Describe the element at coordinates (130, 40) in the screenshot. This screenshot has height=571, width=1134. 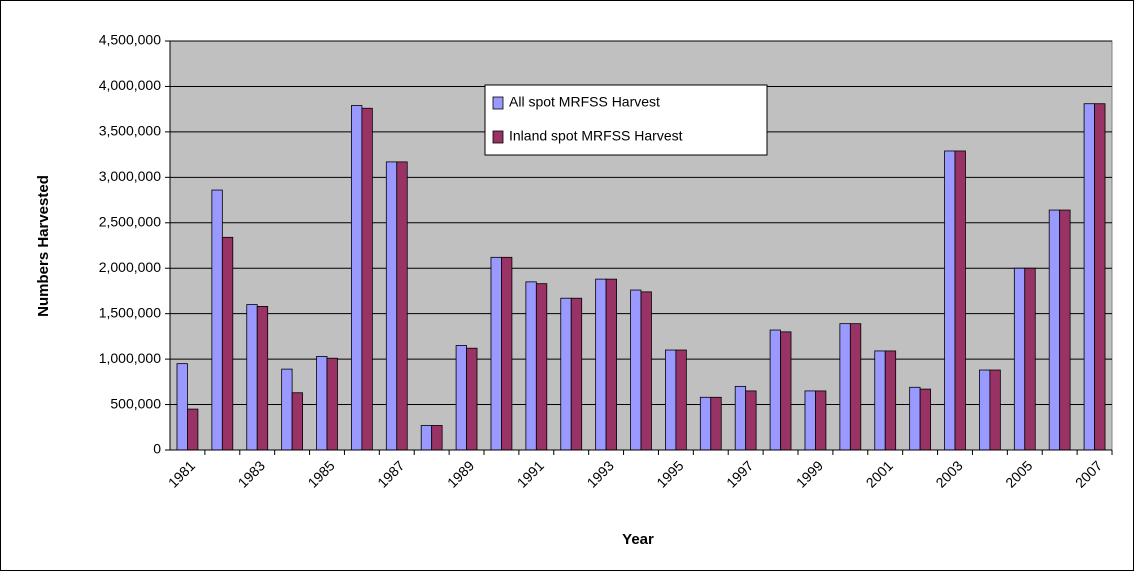
I see `y-tick-label: 4,500,000` at that location.